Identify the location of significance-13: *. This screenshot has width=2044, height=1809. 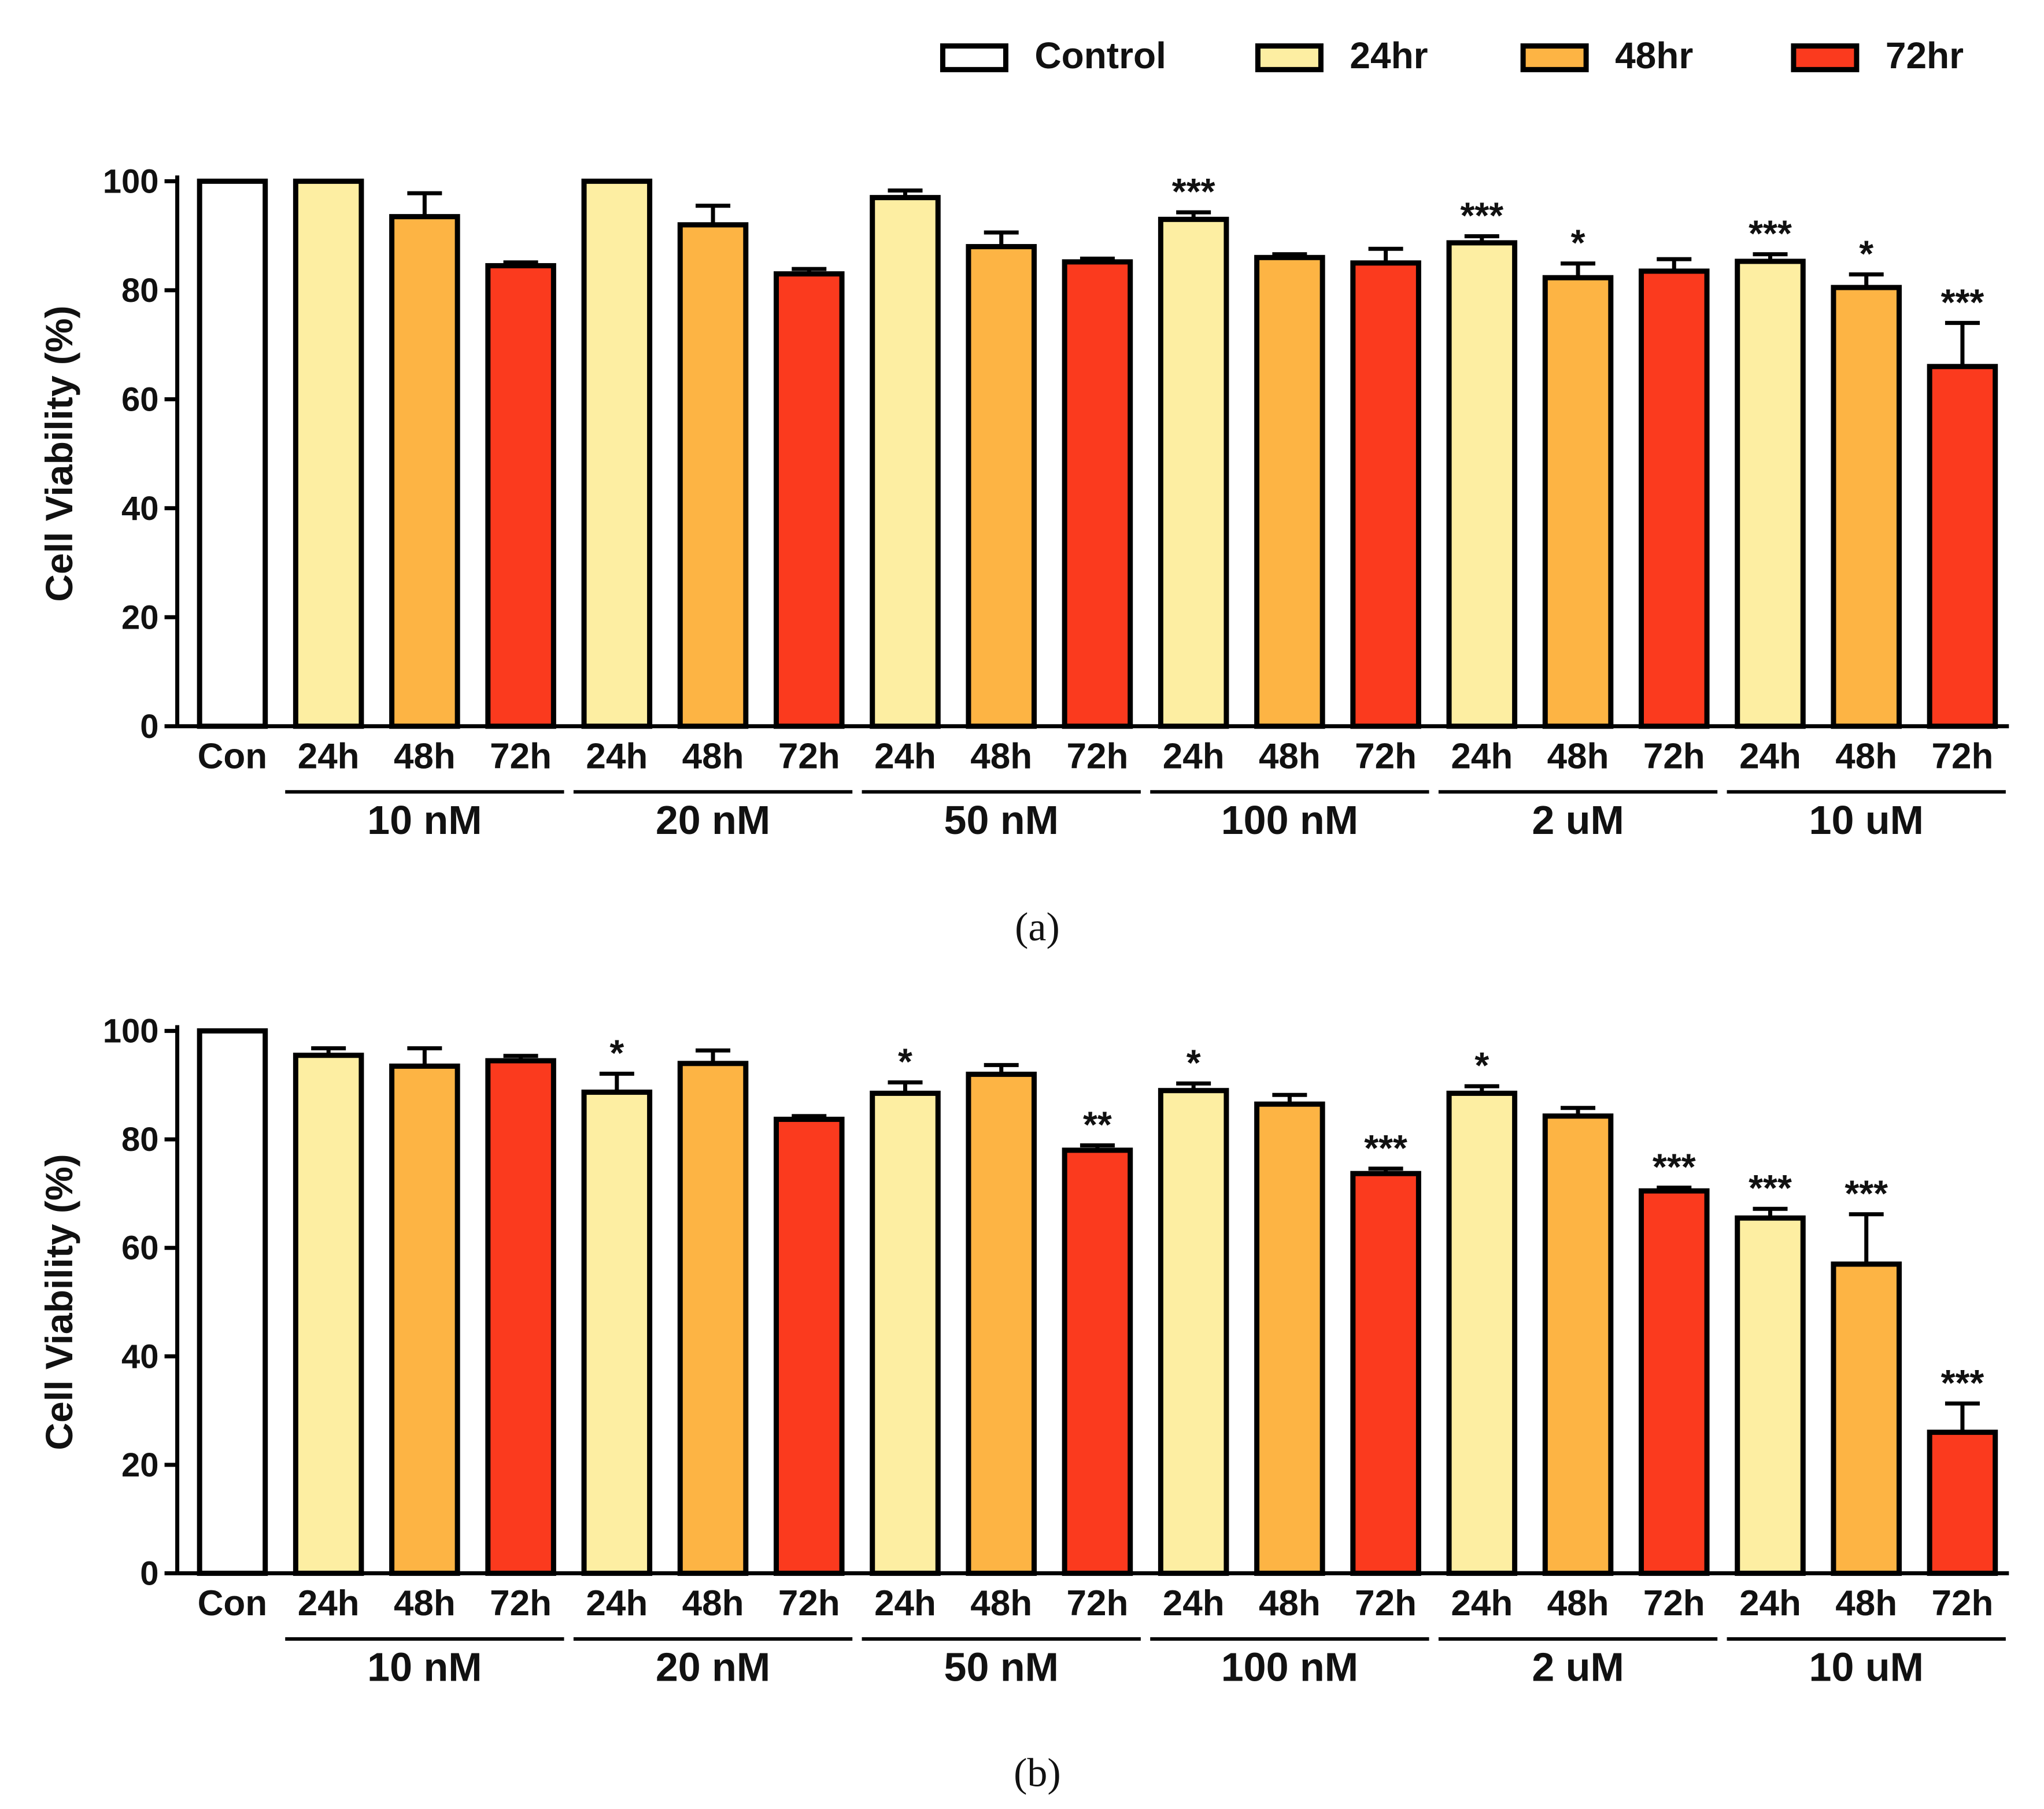
(1481, 1065).